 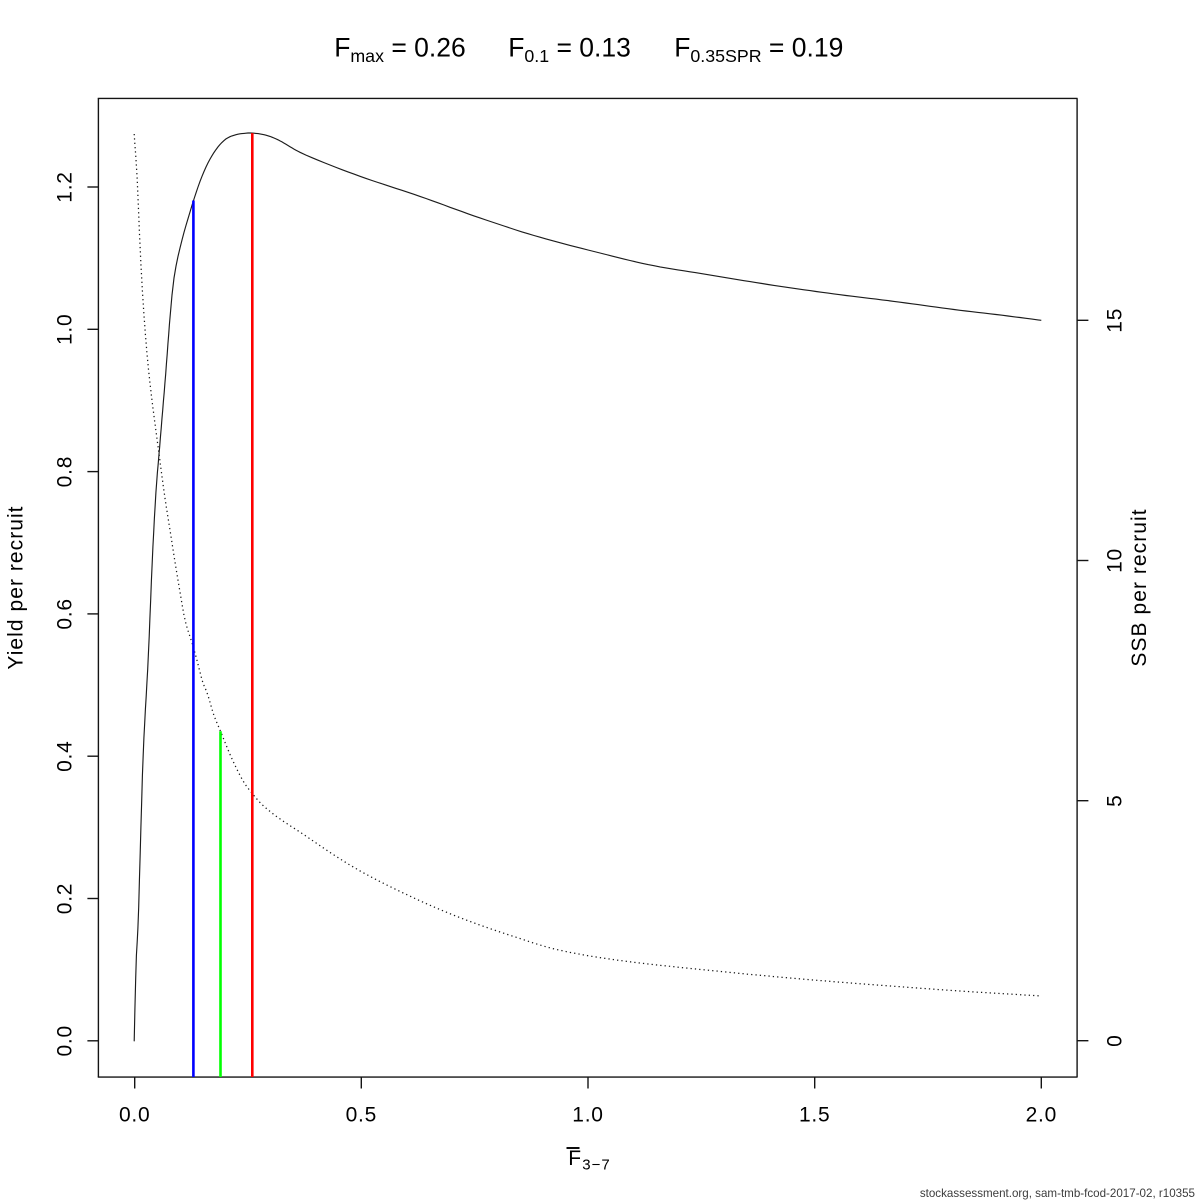 I want to click on svg-text: 5, so click(x=1114, y=800).